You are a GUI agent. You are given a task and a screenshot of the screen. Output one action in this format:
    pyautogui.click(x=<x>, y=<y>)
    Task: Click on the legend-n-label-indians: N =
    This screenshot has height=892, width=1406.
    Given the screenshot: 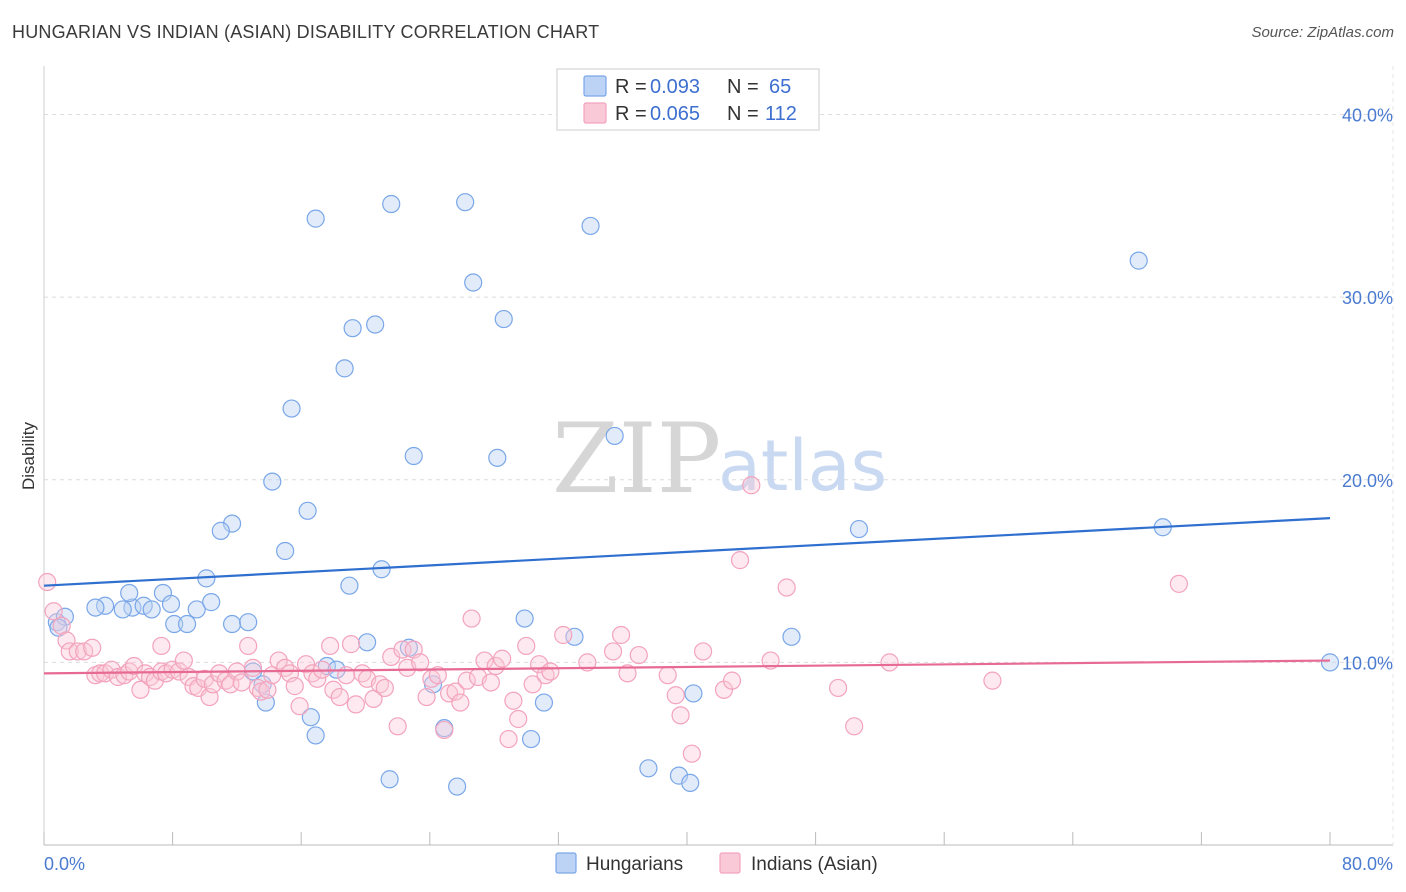 What is the action you would take?
    pyautogui.click(x=743, y=114)
    